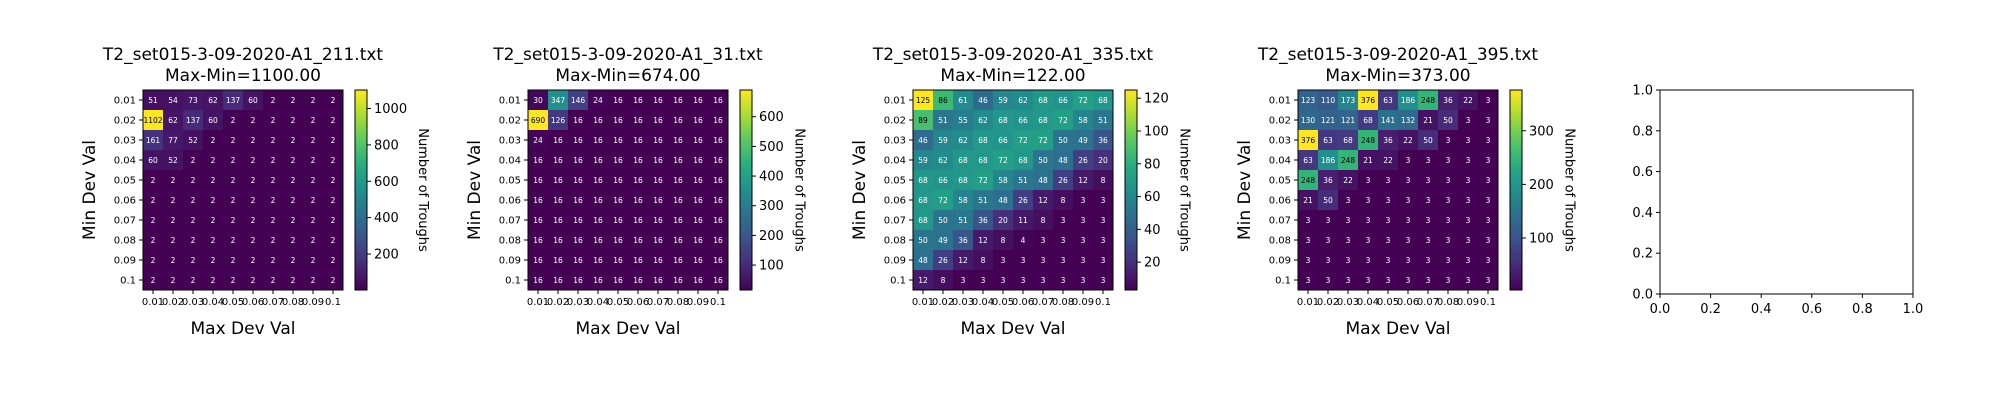  Describe the element at coordinates (771, 266) in the screenshot. I see `colorbar-tick-label: 100` at that location.